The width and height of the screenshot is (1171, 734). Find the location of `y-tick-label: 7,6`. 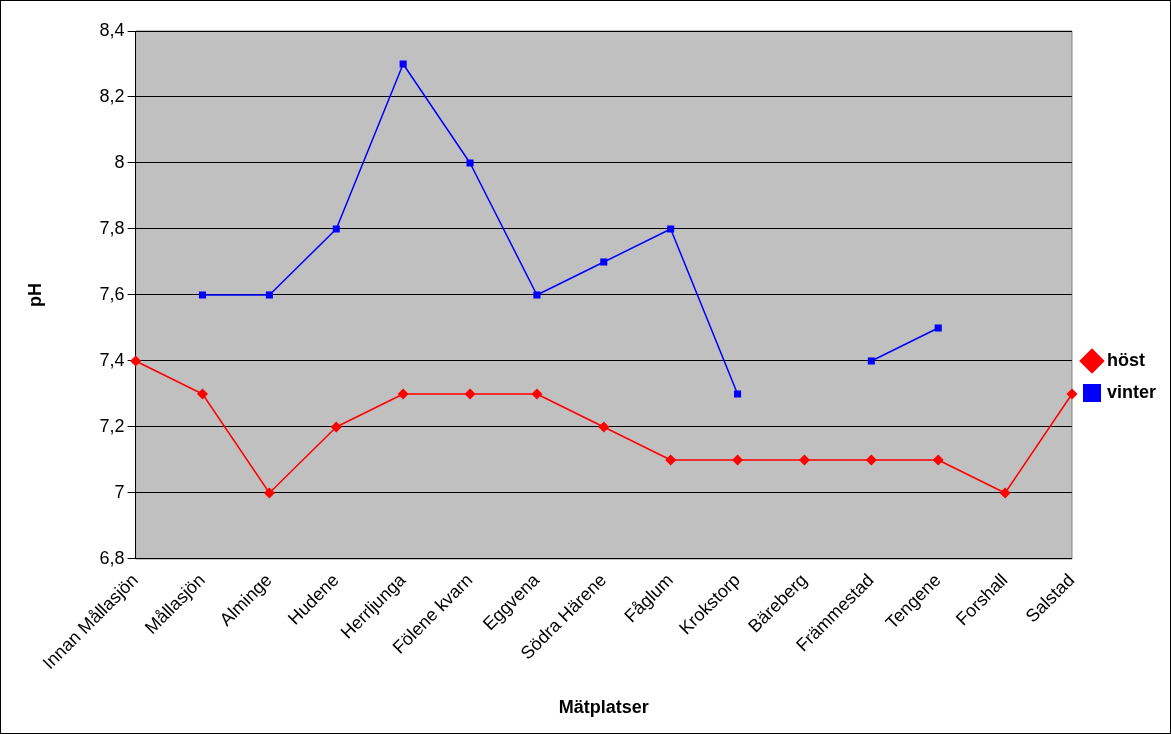

y-tick-label: 7,6 is located at coordinates (112, 293).